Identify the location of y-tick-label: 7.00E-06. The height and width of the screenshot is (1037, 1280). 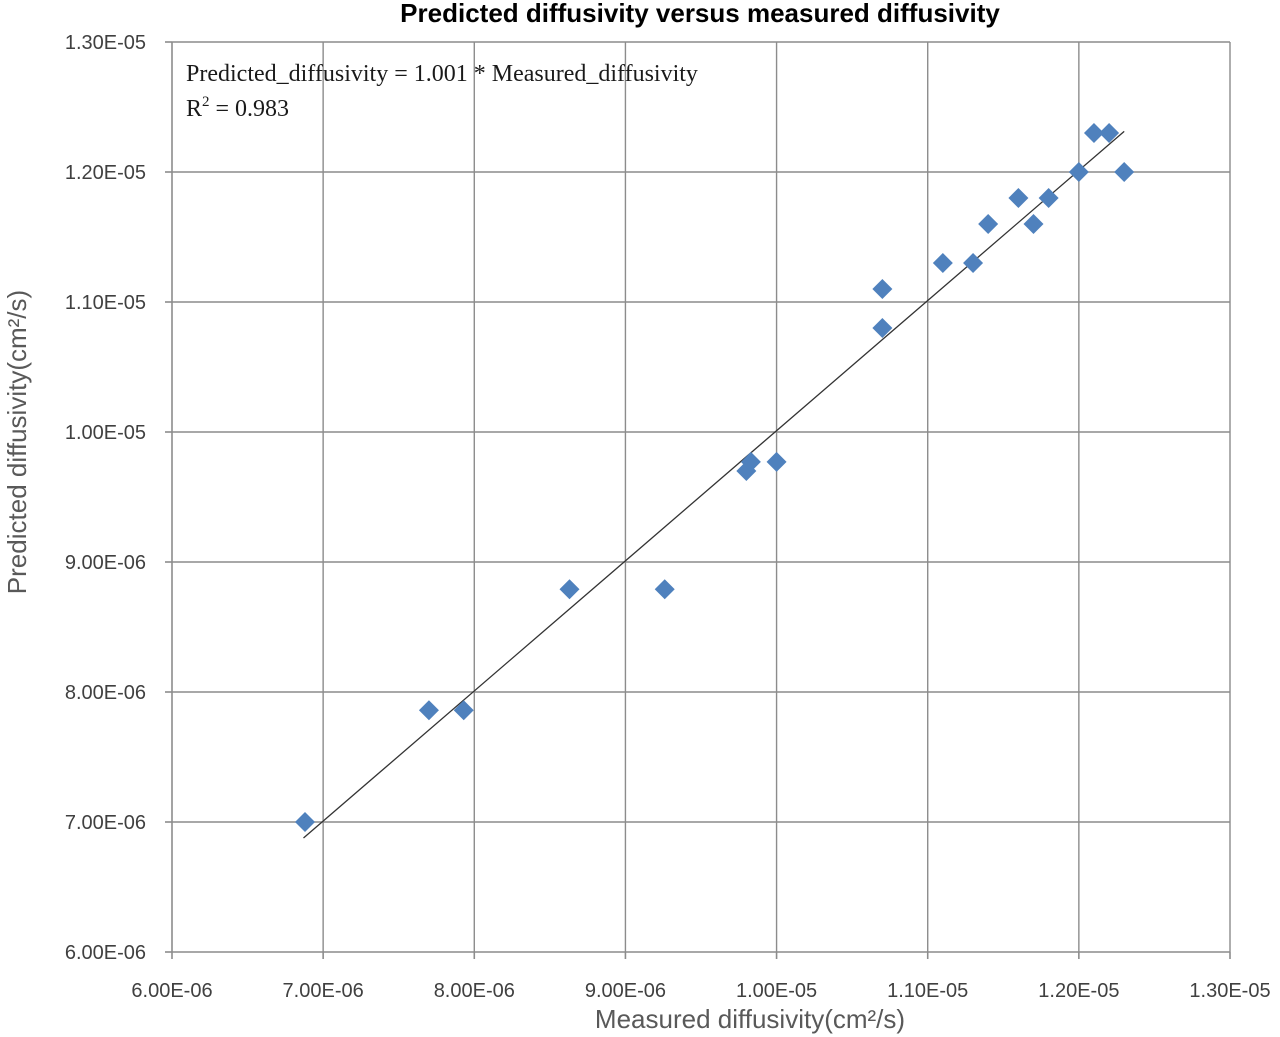
(105, 823).